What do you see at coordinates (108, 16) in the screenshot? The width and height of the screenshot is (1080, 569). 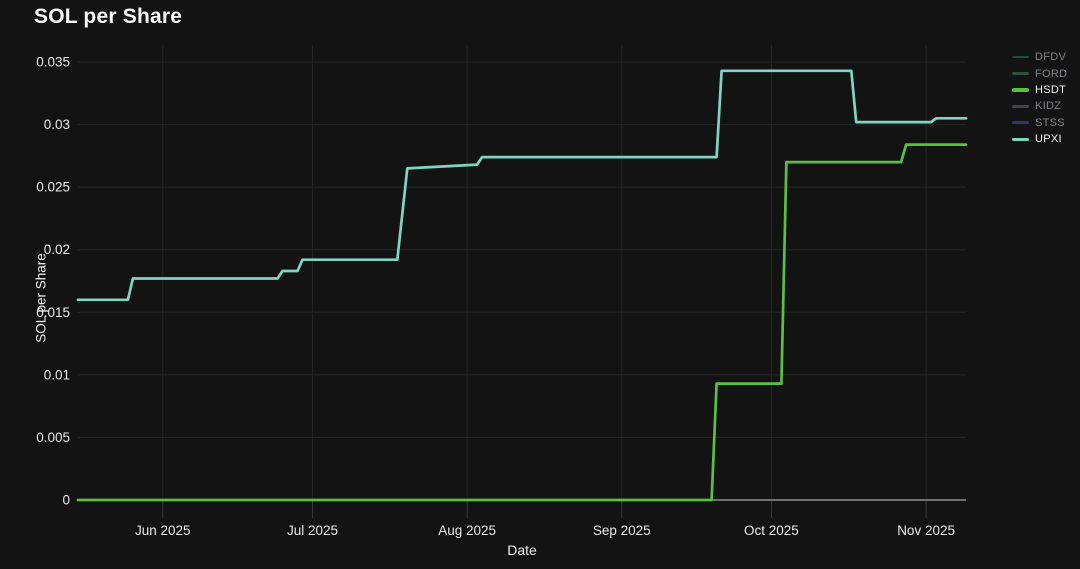 I see `chart-title: SOL per Share` at bounding box center [108, 16].